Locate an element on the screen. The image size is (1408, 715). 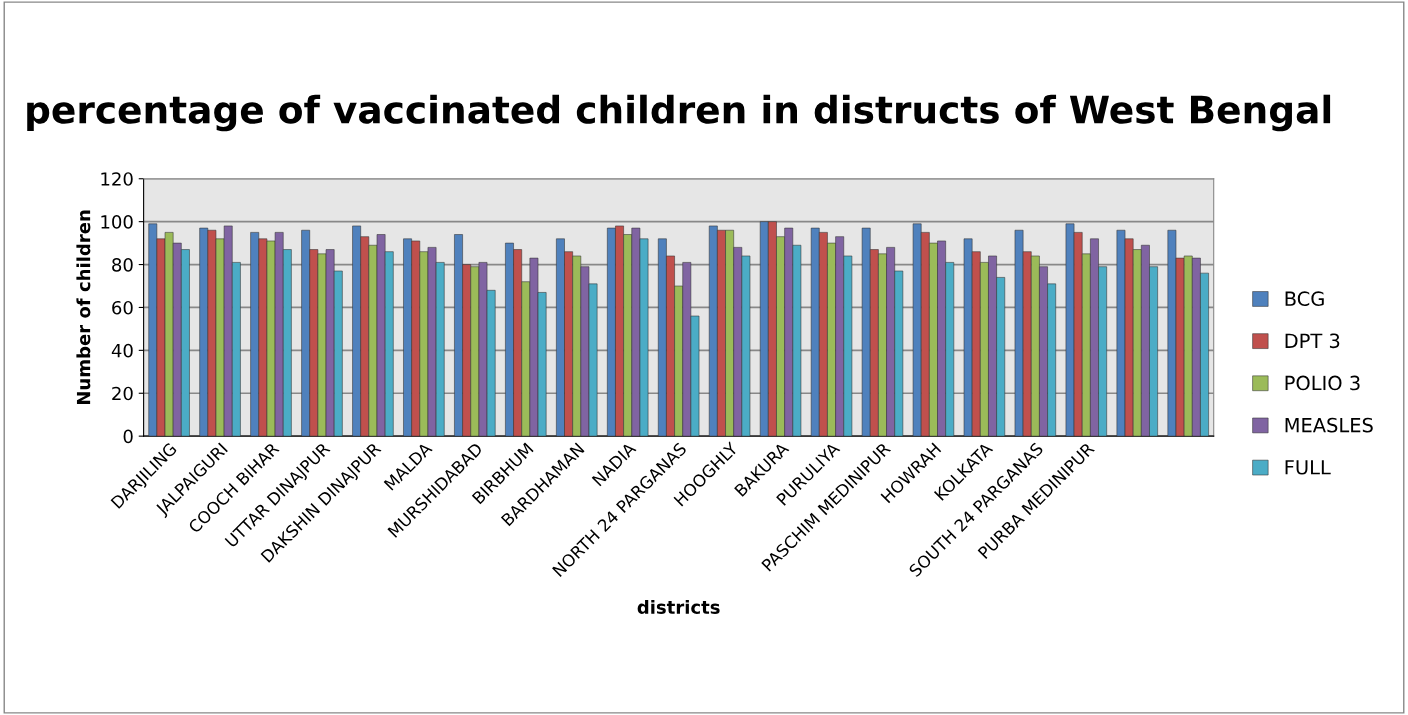
y-tick-label: 40 is located at coordinates (122, 350).